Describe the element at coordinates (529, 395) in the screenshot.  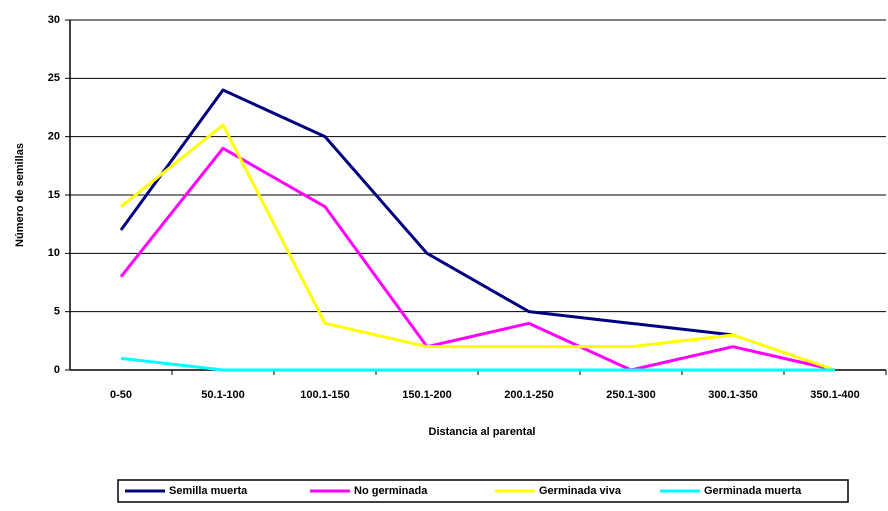
I see `x-tick-label: 200.1-250` at that location.